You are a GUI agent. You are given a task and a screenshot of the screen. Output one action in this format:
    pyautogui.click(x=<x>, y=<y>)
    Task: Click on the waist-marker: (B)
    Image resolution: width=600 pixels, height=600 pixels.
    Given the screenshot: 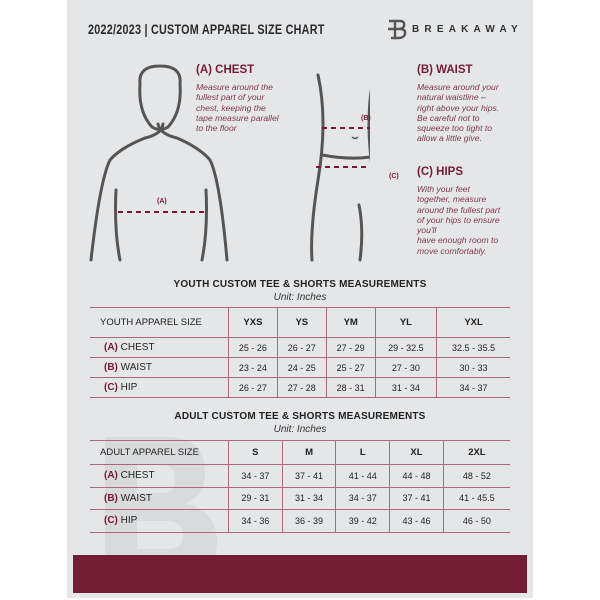 What is the action you would take?
    pyautogui.click(x=366, y=118)
    